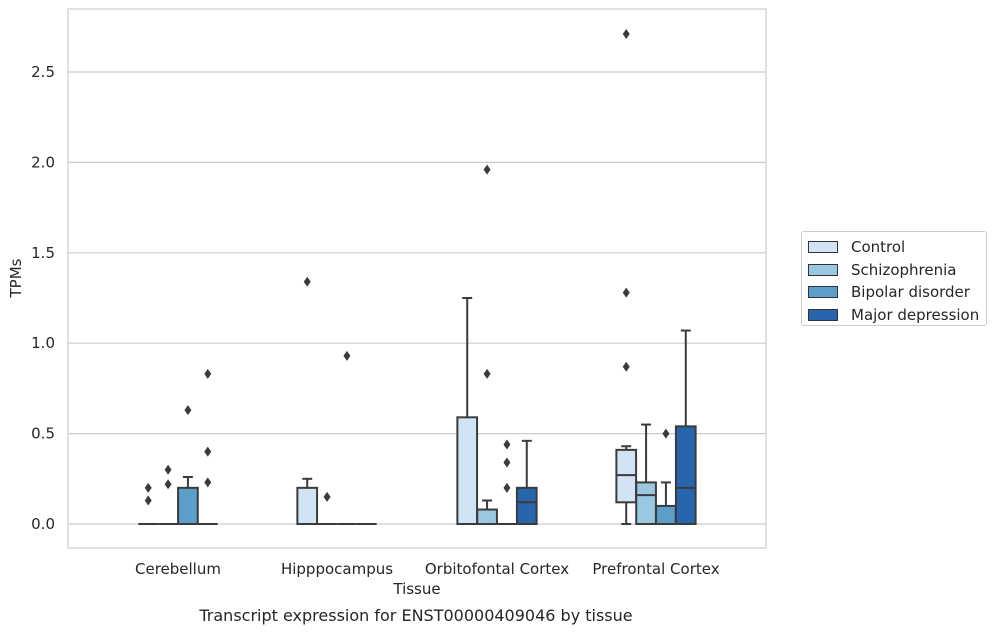 Image resolution: width=997 pixels, height=634 pixels. Describe the element at coordinates (655, 569) in the screenshot. I see `x-tick-label: Prefrontal Cortex` at that location.